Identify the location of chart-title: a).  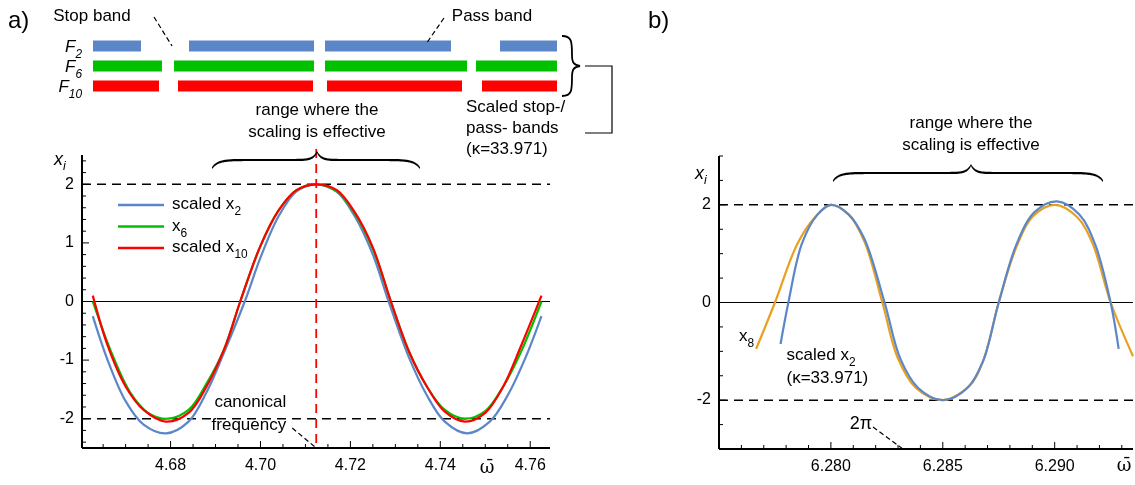
(19, 20).